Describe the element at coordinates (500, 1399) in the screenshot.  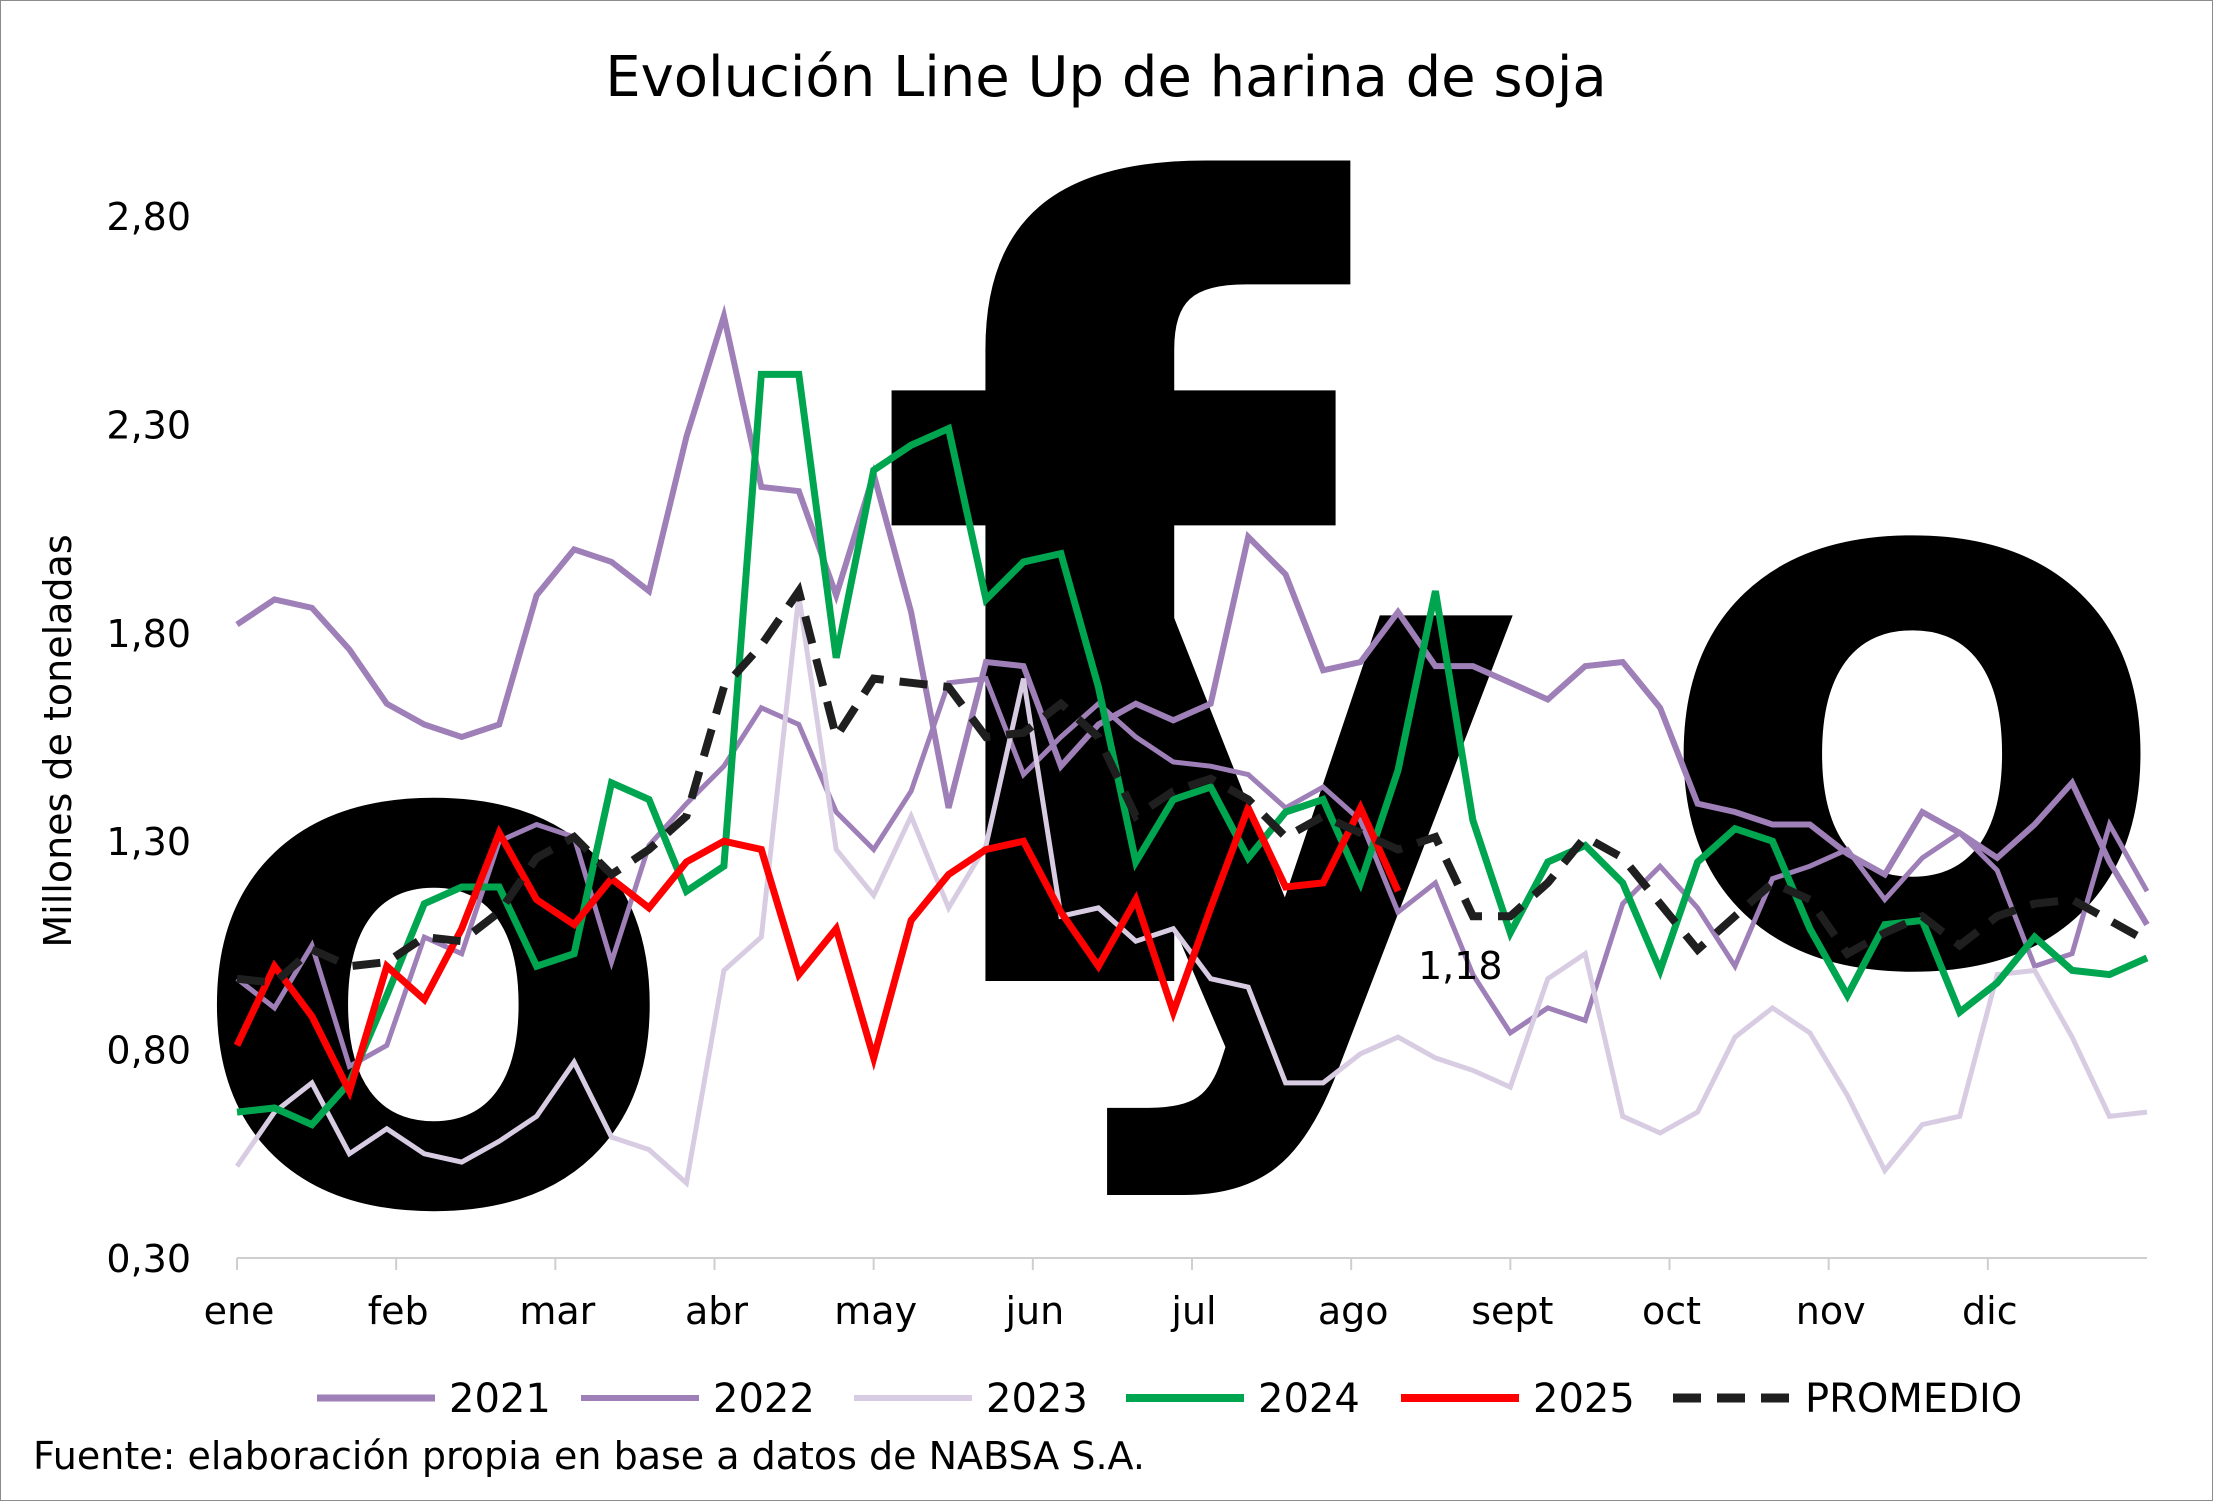
I see `legend-label-2021: 2021` at that location.